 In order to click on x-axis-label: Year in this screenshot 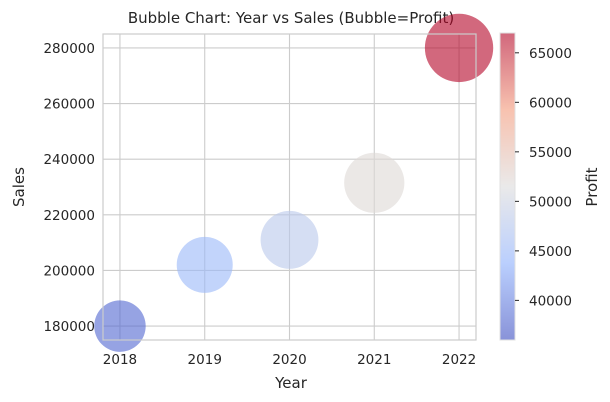, I will do `click(291, 383)`.